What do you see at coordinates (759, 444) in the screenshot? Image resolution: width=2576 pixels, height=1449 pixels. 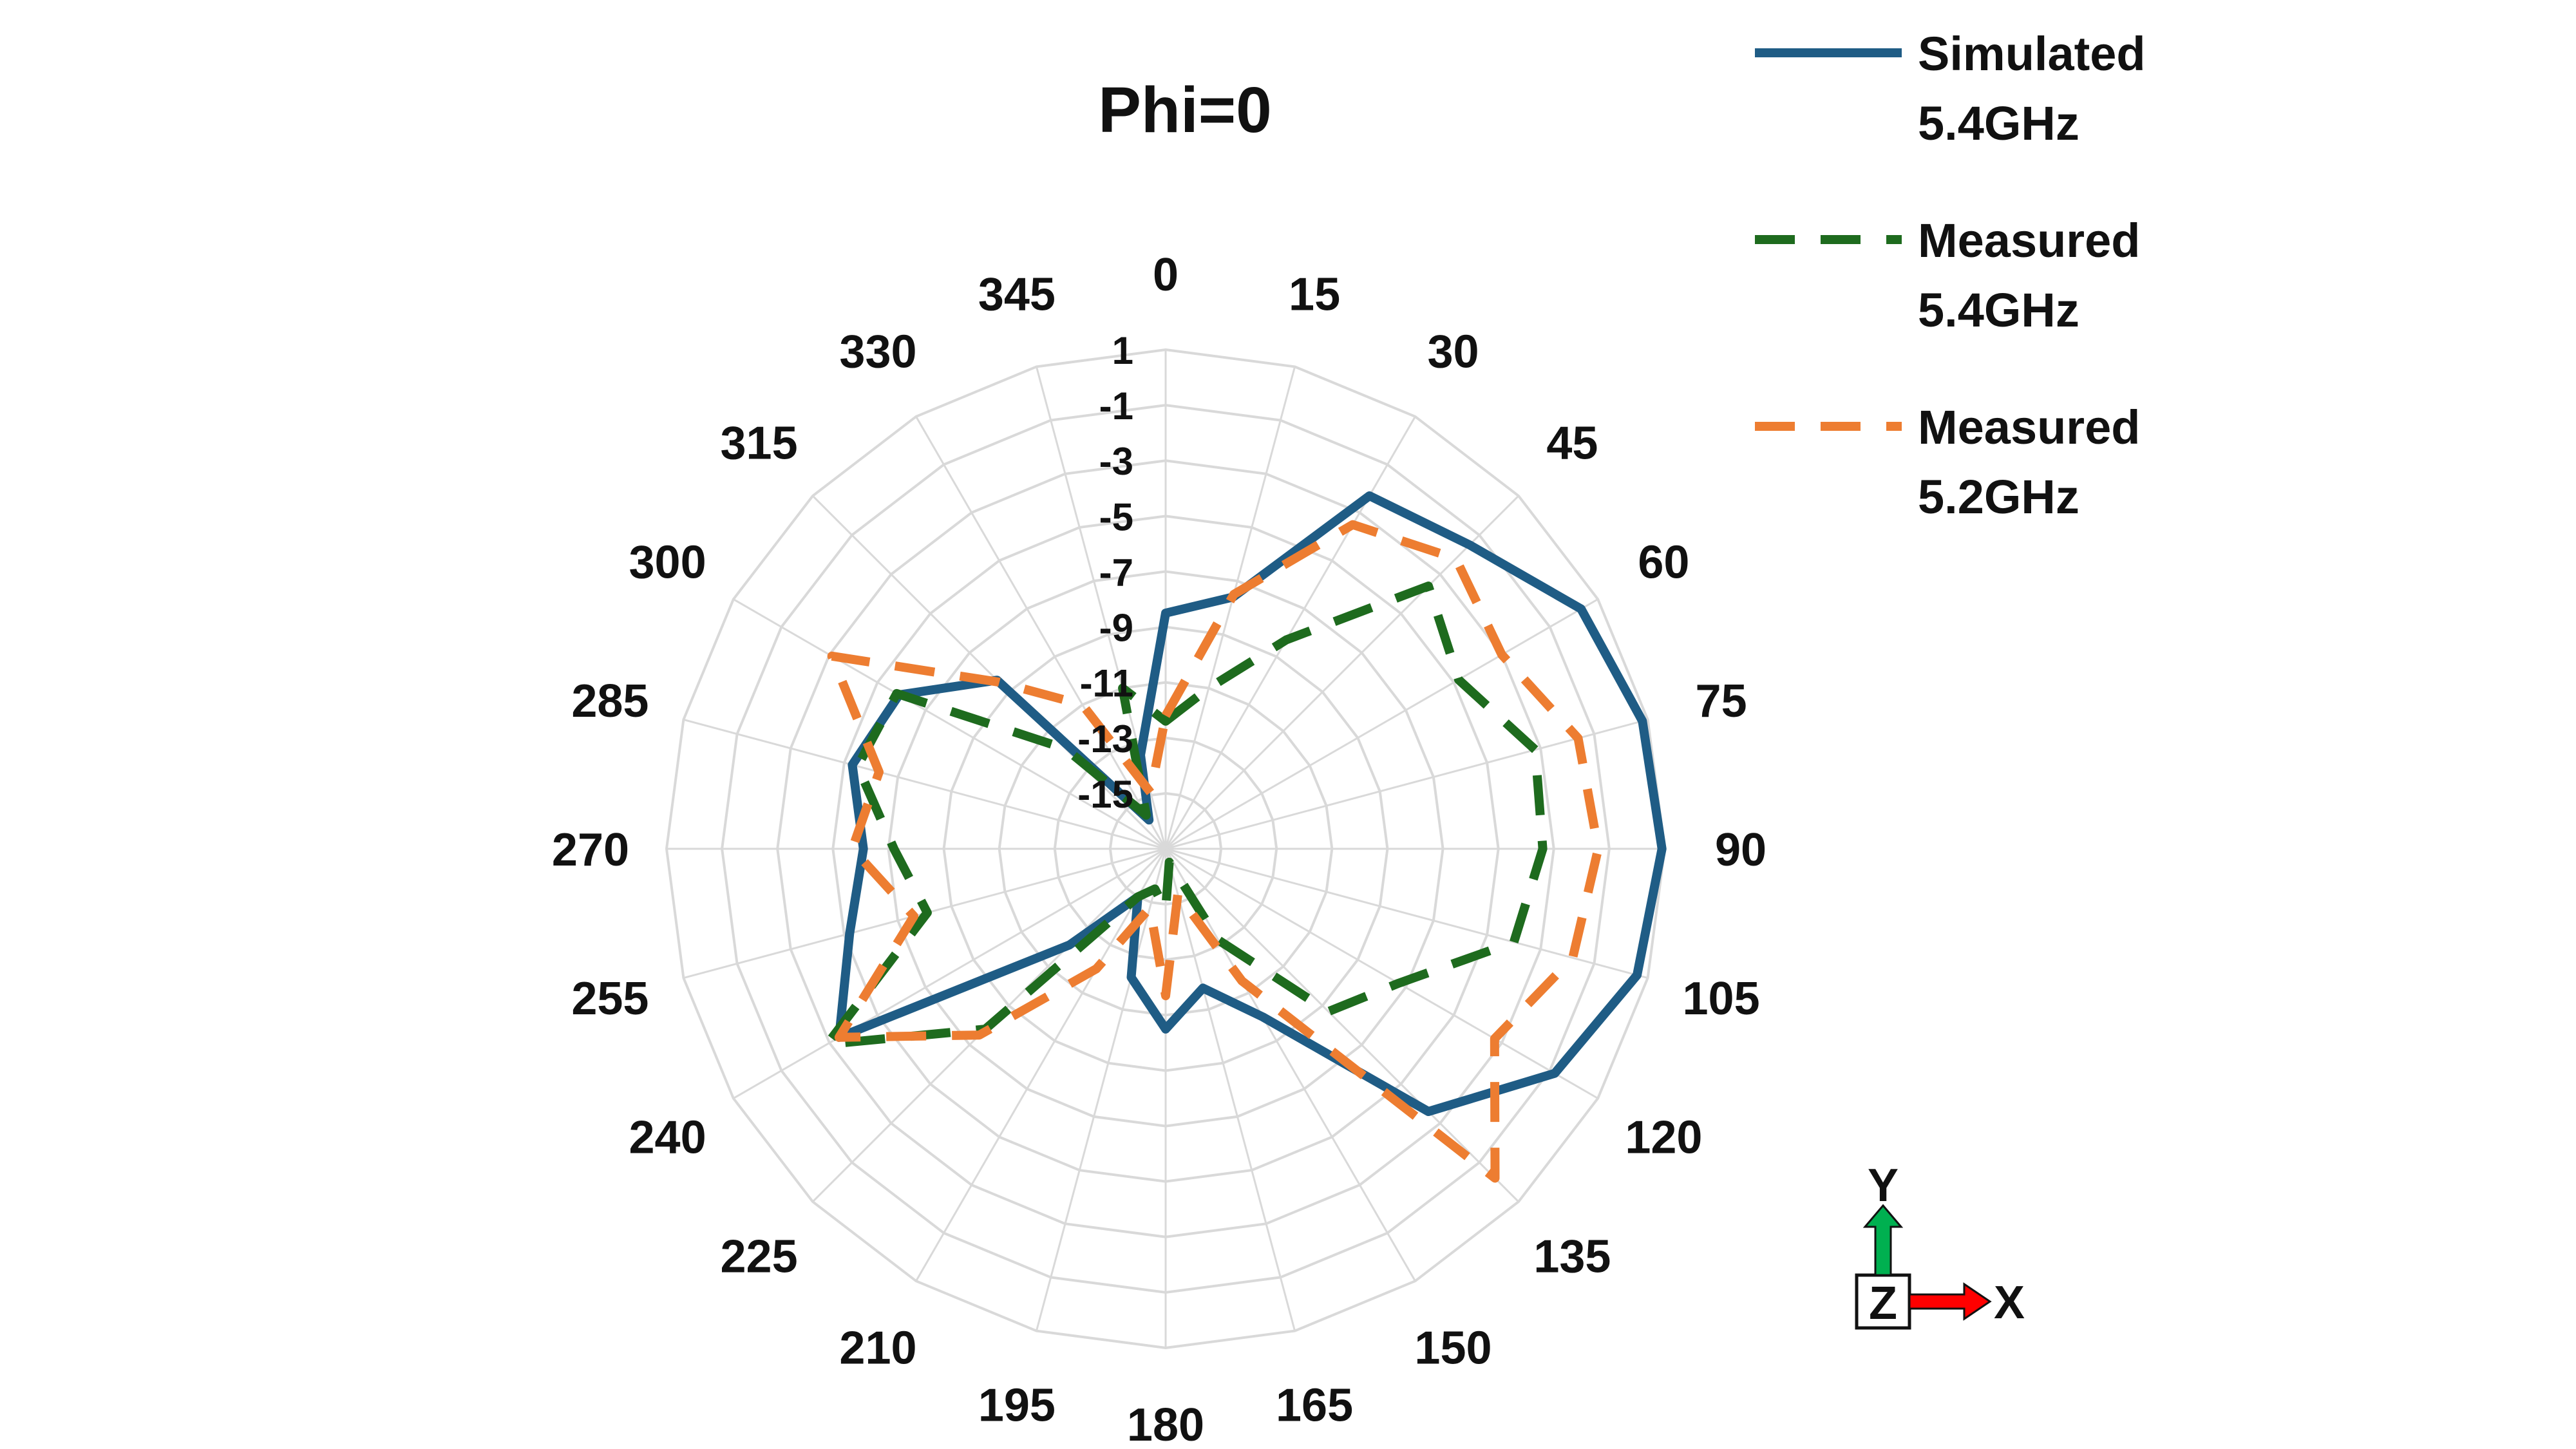 I see `angle-label: 315` at bounding box center [759, 444].